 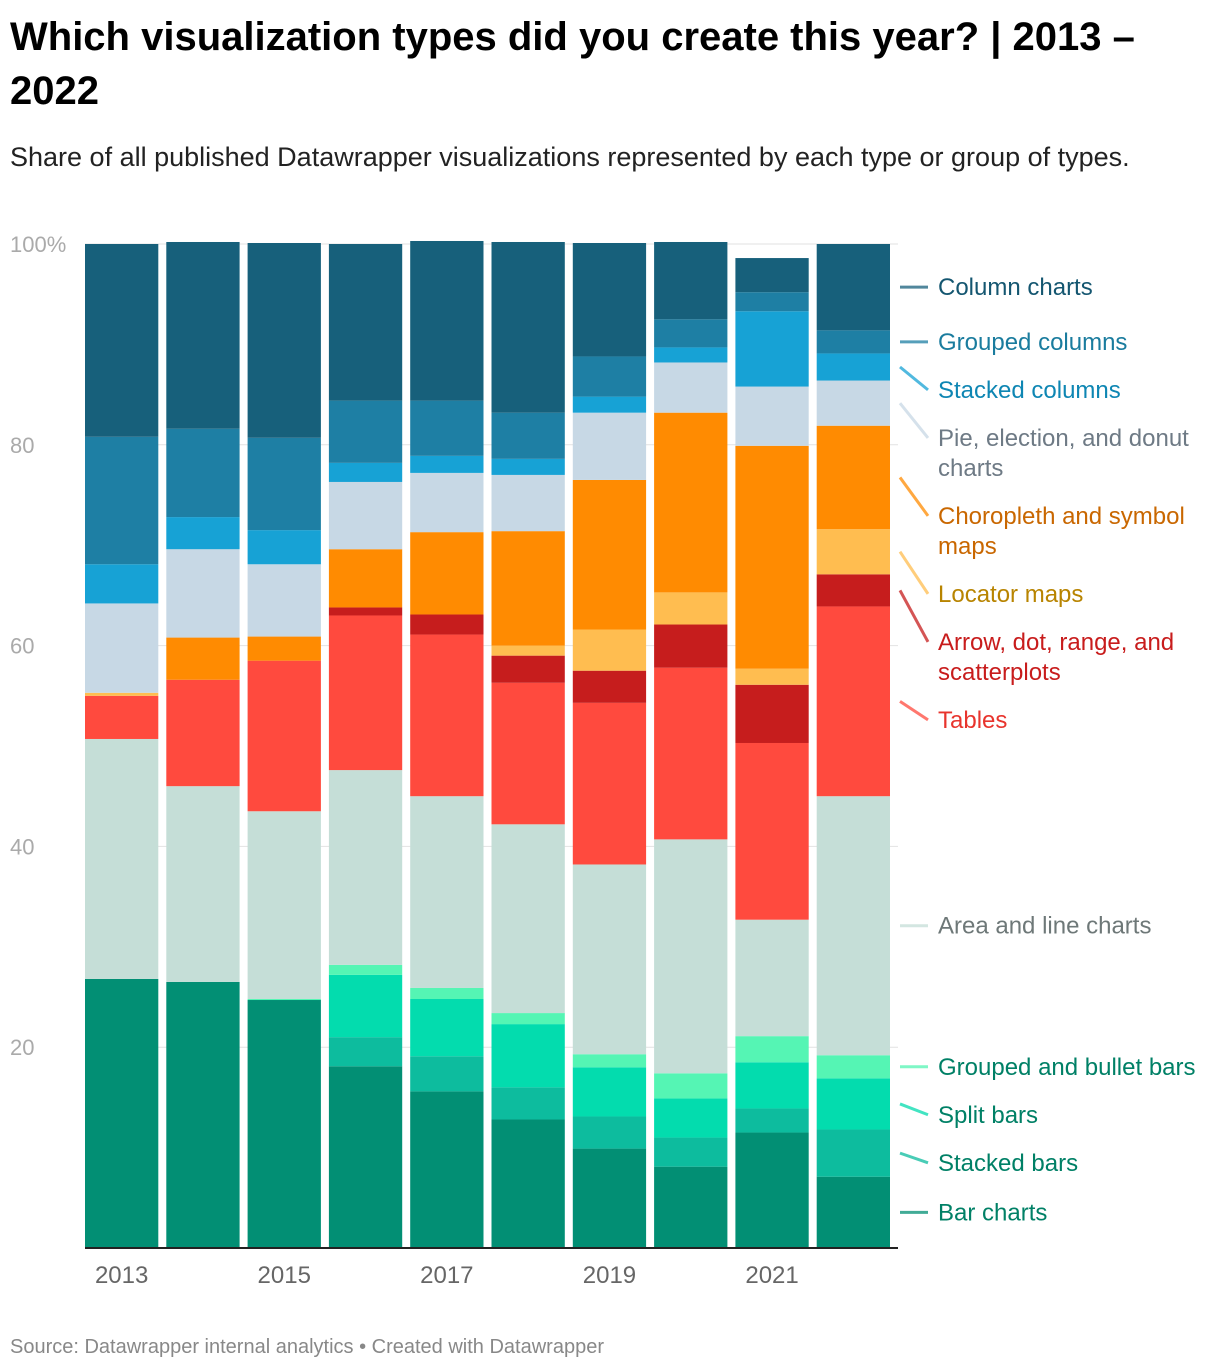 What do you see at coordinates (772, 676) in the screenshot?
I see `bar-segment: Locator maps 2021: 1.6` at bounding box center [772, 676].